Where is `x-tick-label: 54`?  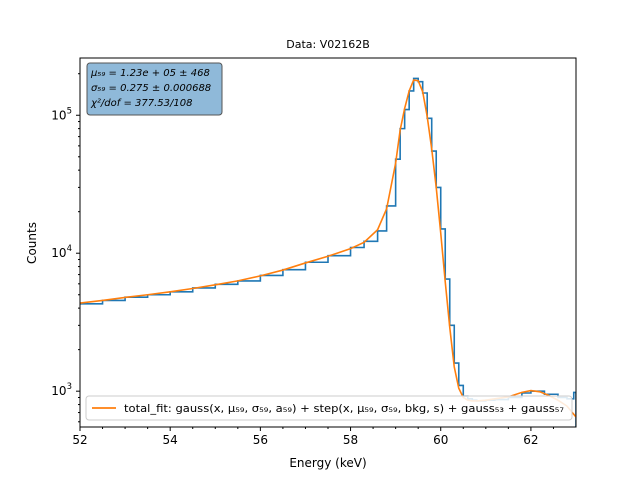 x-tick-label: 54 is located at coordinates (170, 440).